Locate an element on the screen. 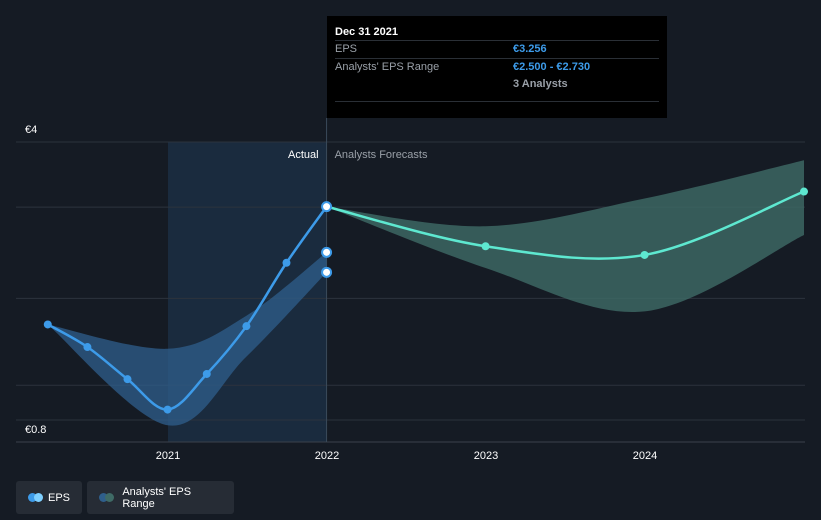 The width and height of the screenshot is (821, 520). forecast-eps-line is located at coordinates (565, 225).